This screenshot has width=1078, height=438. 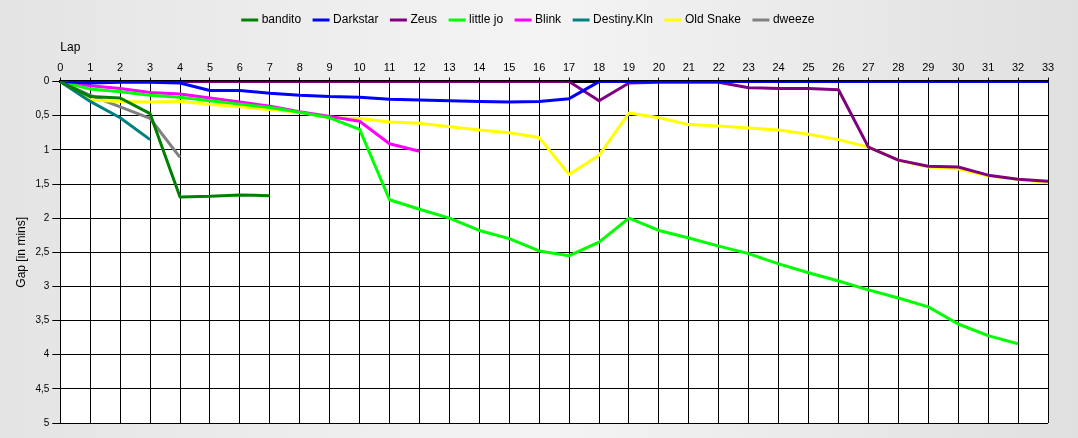 What do you see at coordinates (281, 19) in the screenshot?
I see `legend-label: bandito` at bounding box center [281, 19].